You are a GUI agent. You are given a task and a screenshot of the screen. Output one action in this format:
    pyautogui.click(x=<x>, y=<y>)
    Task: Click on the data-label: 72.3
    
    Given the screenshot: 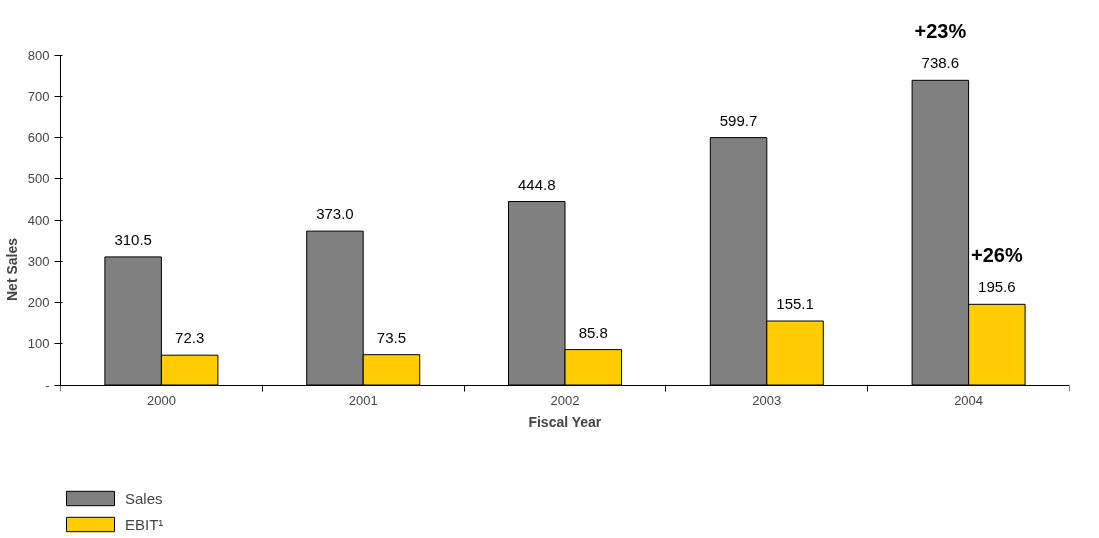 What is the action you would take?
    pyautogui.click(x=190, y=338)
    